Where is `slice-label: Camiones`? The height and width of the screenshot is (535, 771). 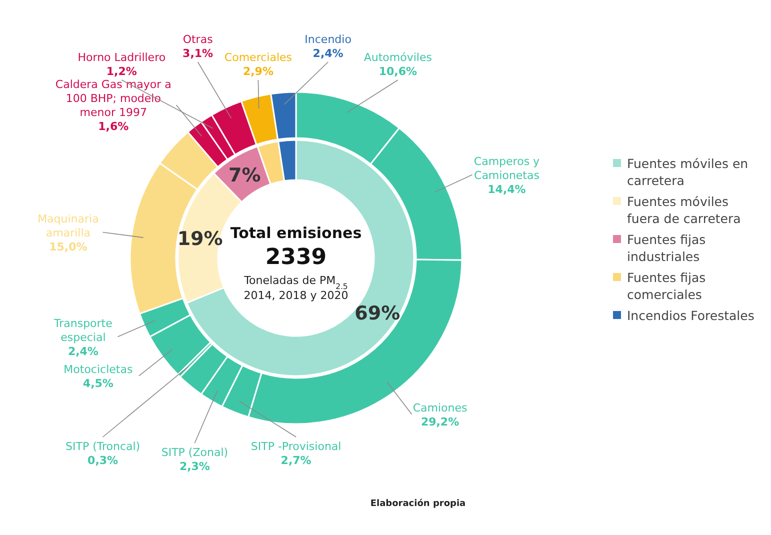
slice-label: Camiones is located at coordinates (440, 407).